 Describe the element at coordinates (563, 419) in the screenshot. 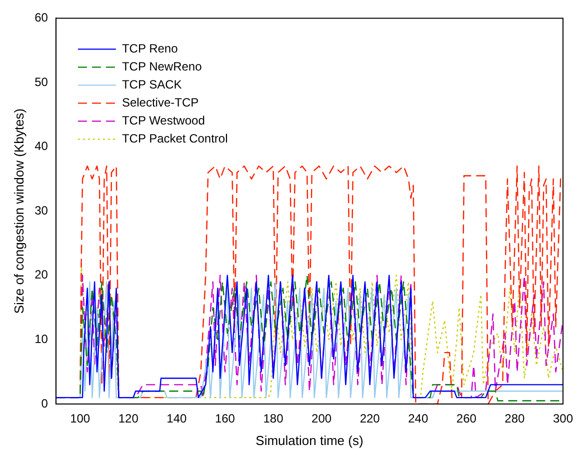

I see `x-tick-label: 300` at that location.